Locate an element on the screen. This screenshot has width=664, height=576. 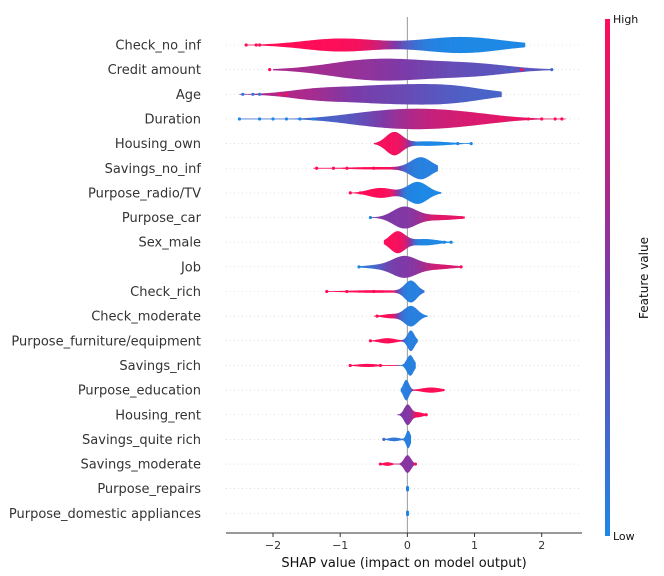
x-tick-label: 1 is located at coordinates (474, 545).